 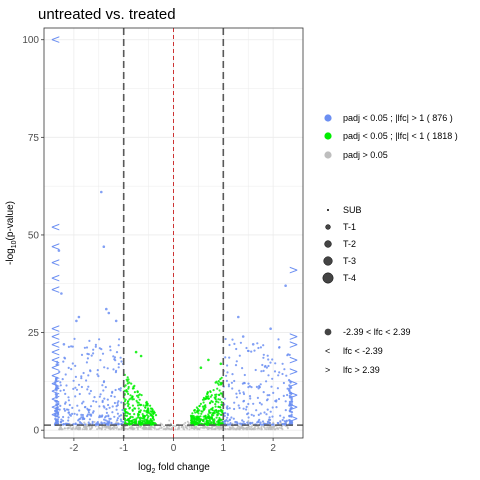 I want to click on legend-swatch-sig-large, so click(x=328, y=118).